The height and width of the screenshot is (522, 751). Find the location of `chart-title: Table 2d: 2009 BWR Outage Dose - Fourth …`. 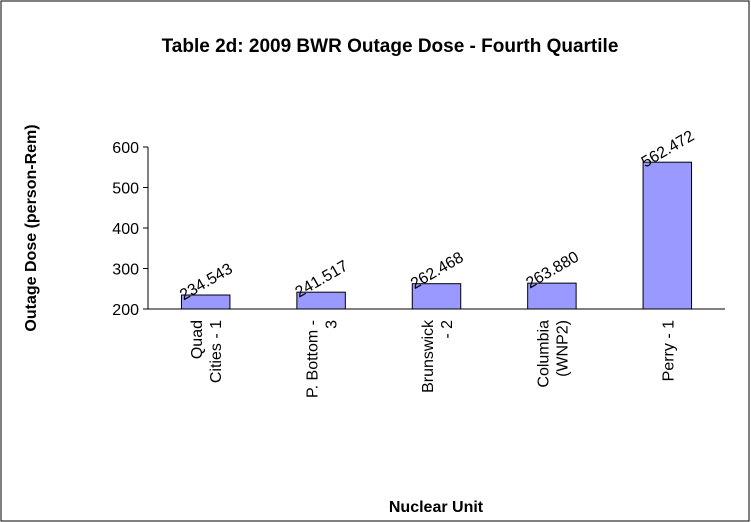

chart-title: Table 2d: 2009 BWR Outage Dose - Fourth … is located at coordinates (390, 46).